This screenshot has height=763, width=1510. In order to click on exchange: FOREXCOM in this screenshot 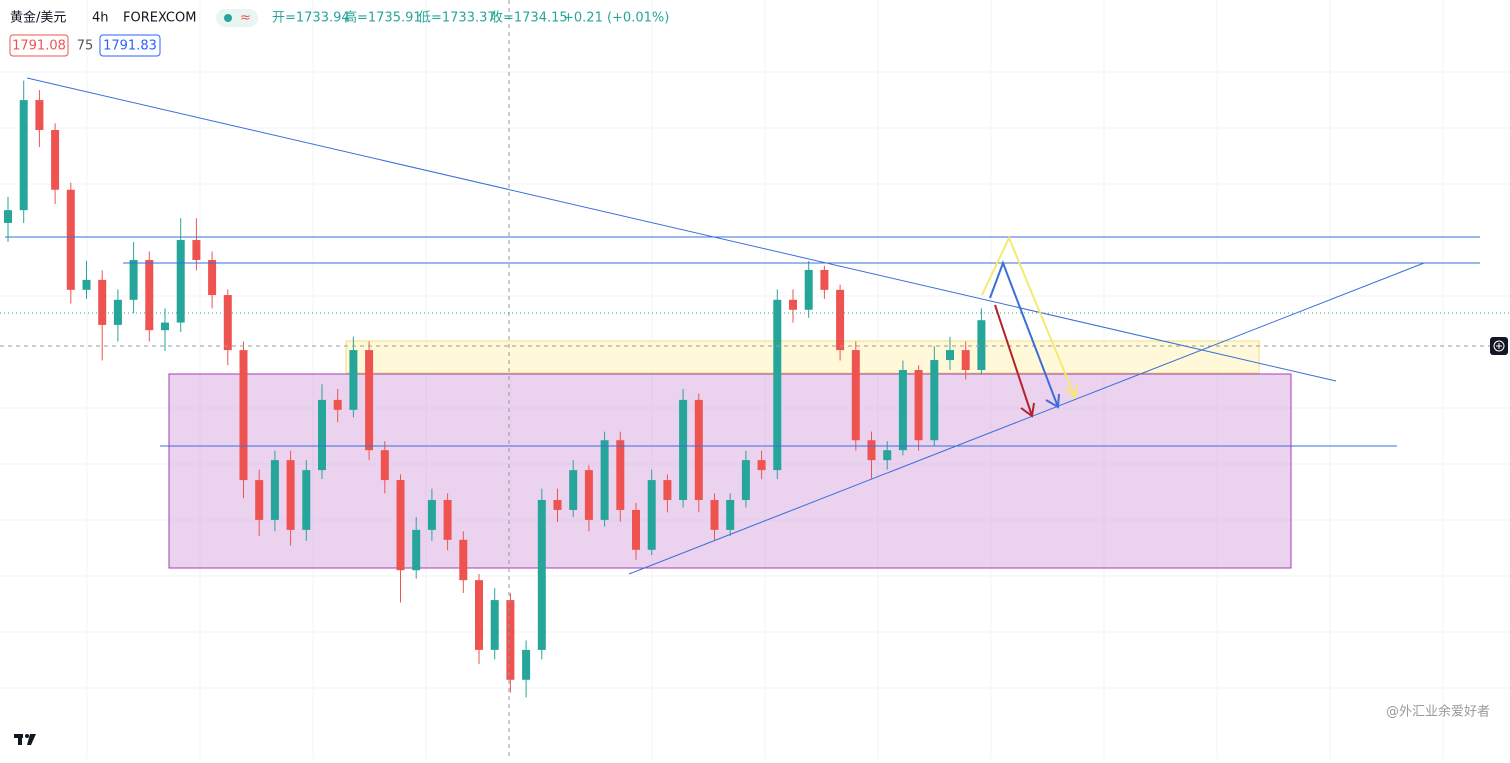, I will do `click(159, 18)`.